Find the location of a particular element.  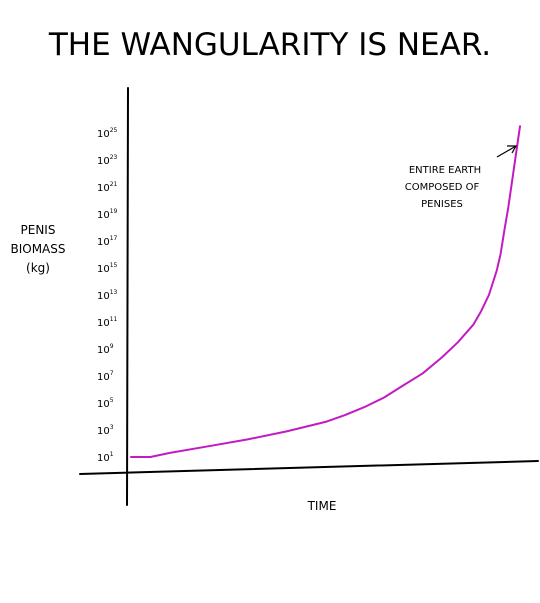

y-axis is located at coordinates (127, 296).